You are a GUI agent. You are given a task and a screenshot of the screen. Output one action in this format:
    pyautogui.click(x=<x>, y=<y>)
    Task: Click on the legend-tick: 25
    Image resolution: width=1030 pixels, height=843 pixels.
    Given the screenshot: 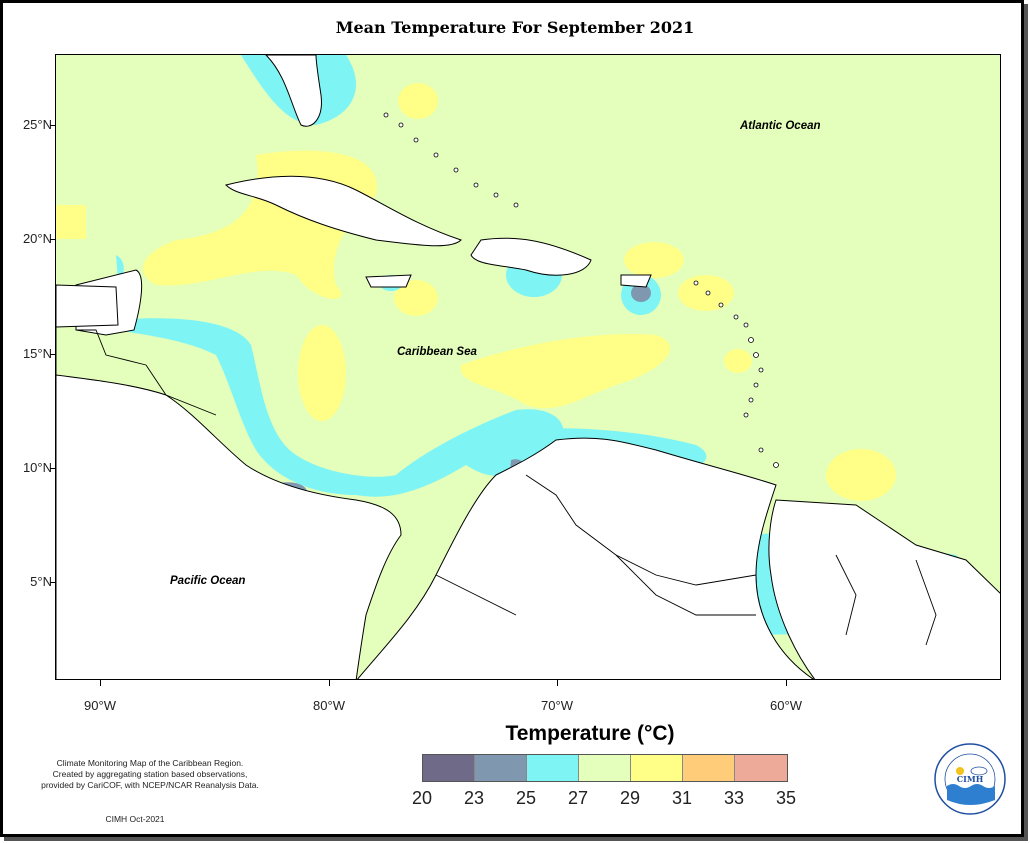 What is the action you would take?
    pyautogui.click(x=526, y=798)
    